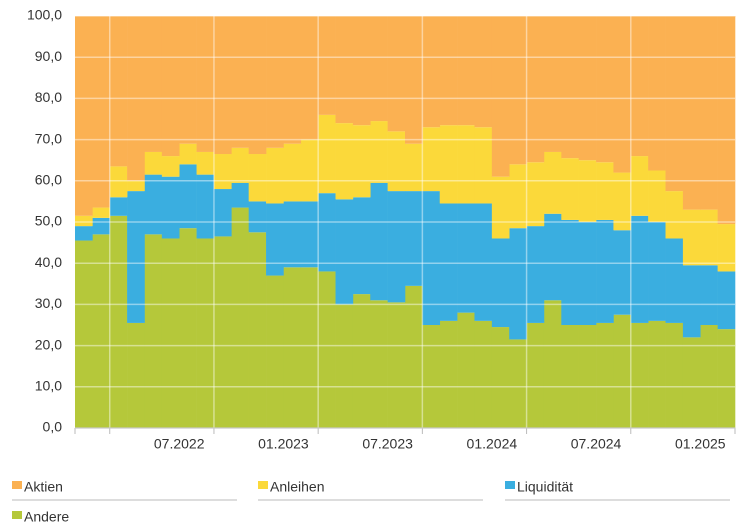 This screenshot has width=744, height=527. I want to click on legend-label: Andere, so click(46, 517).